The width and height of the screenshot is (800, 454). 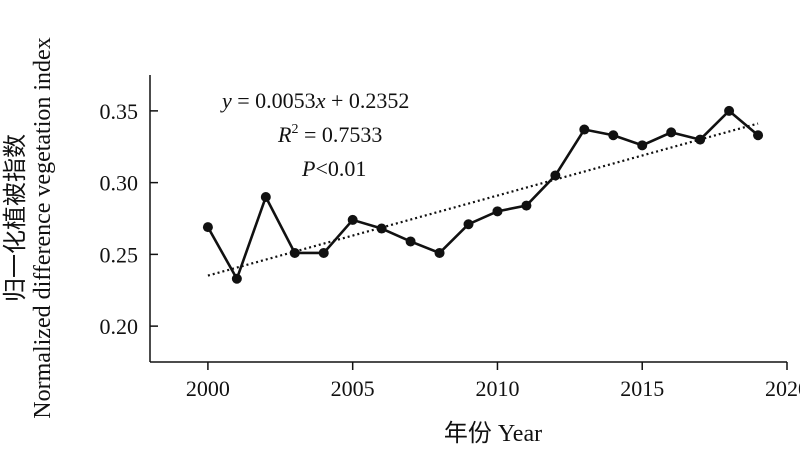 What do you see at coordinates (340, 134) in the screenshot?
I see `r2-val: = 0.7533` at bounding box center [340, 134].